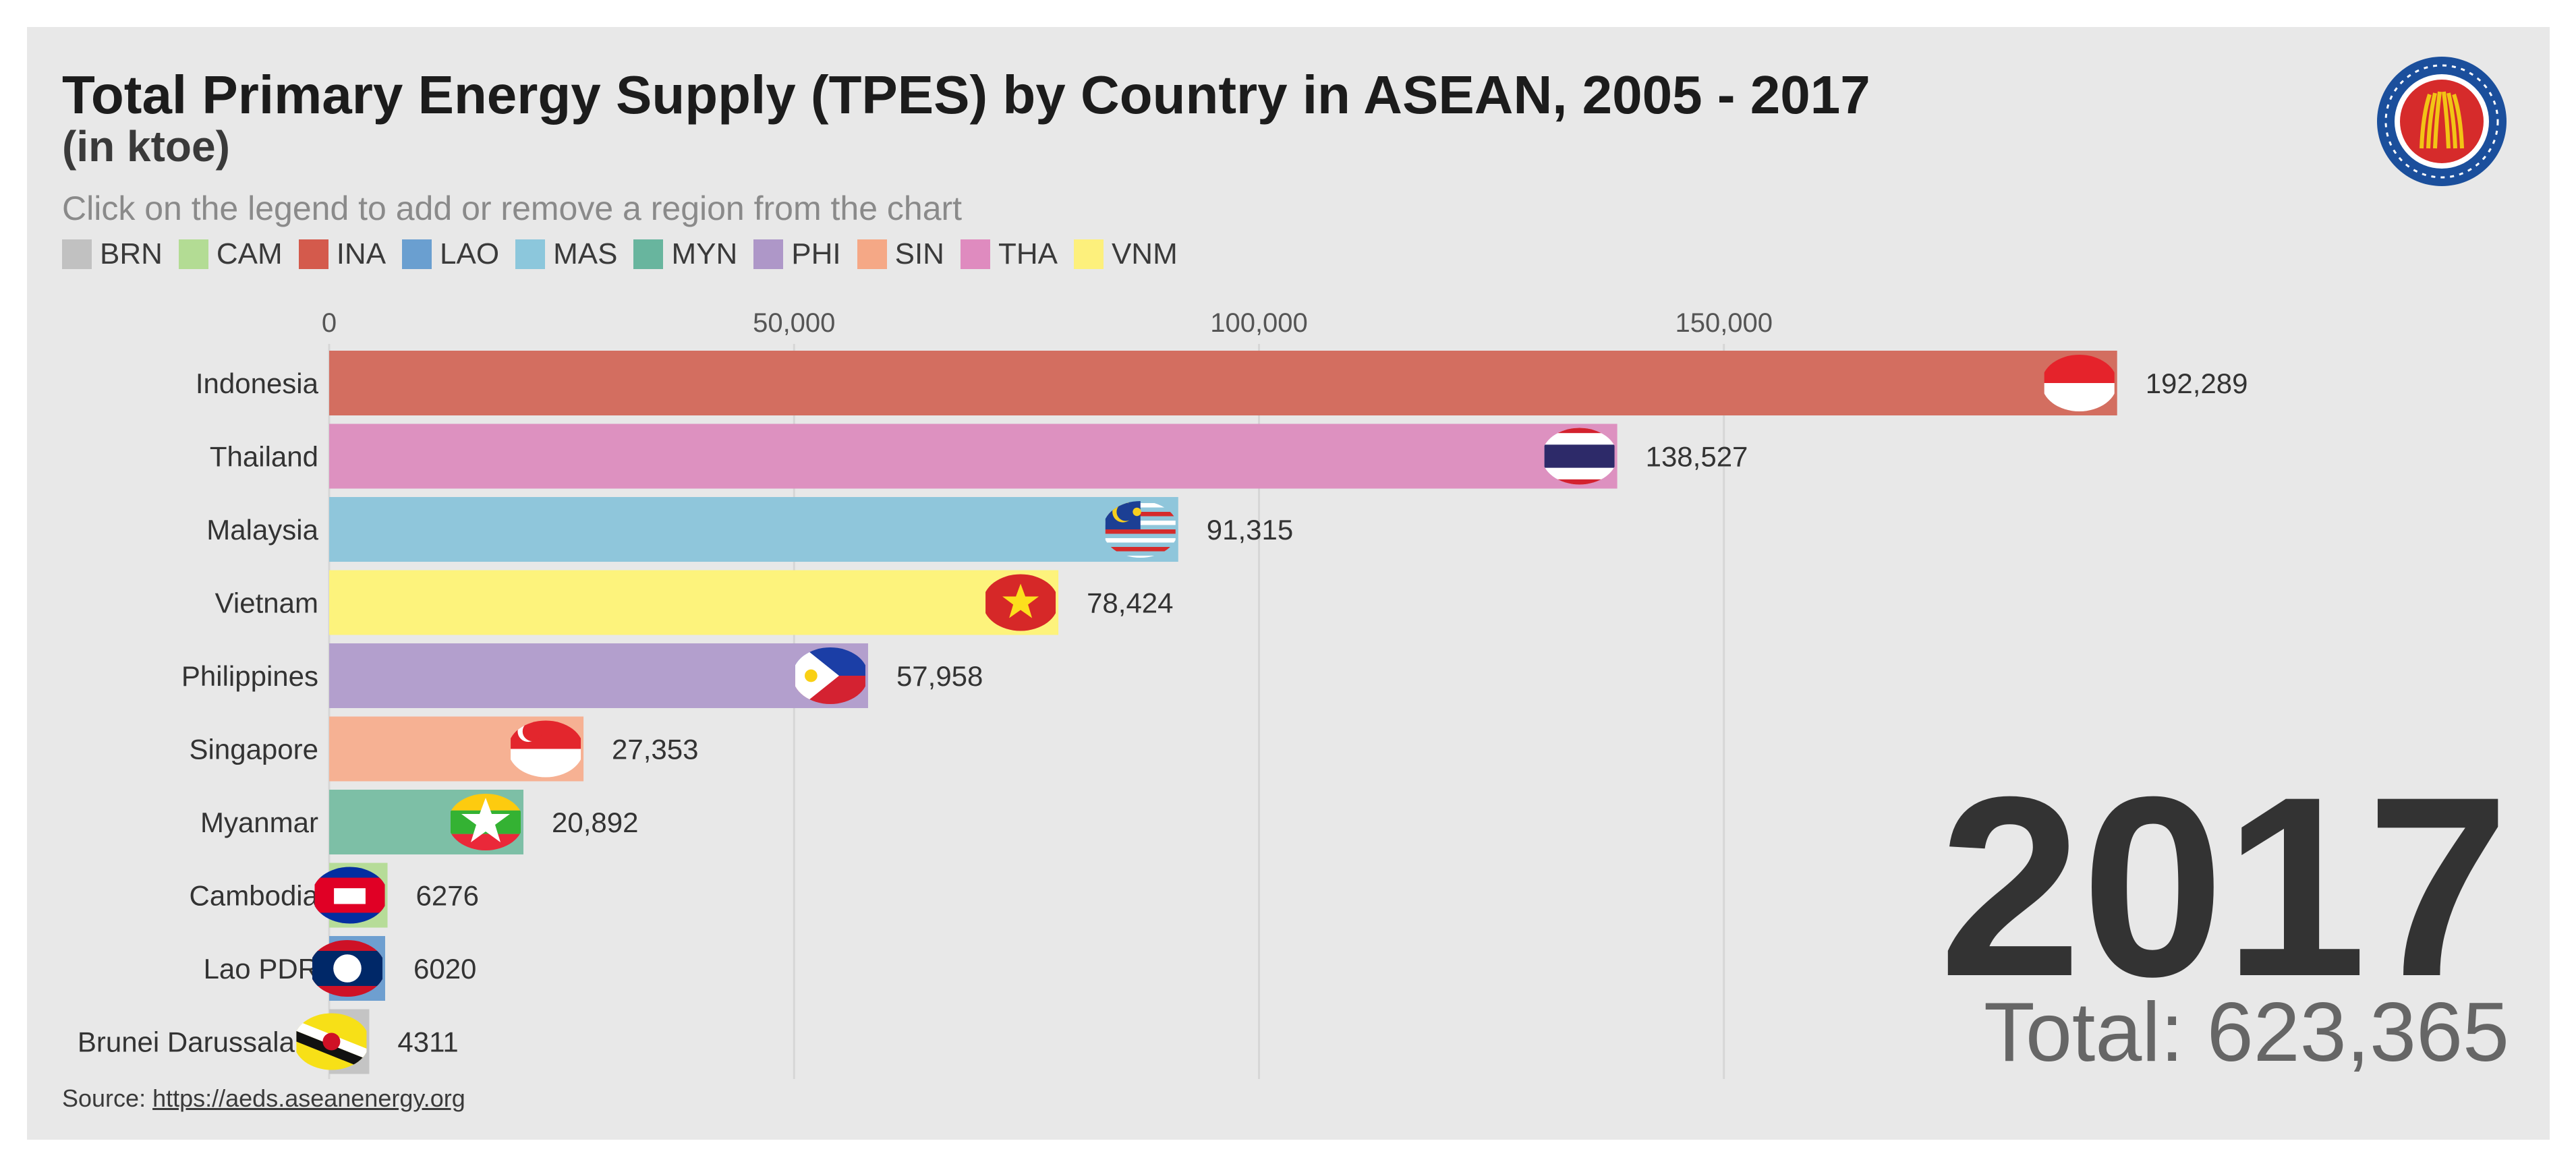 This screenshot has height=1166, width=2576. I want to click on legend-label: CAM, so click(249, 253).